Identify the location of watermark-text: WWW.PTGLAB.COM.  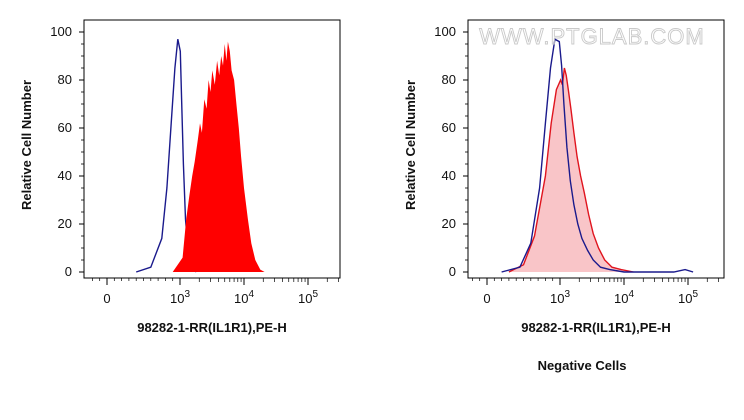
(591, 36).